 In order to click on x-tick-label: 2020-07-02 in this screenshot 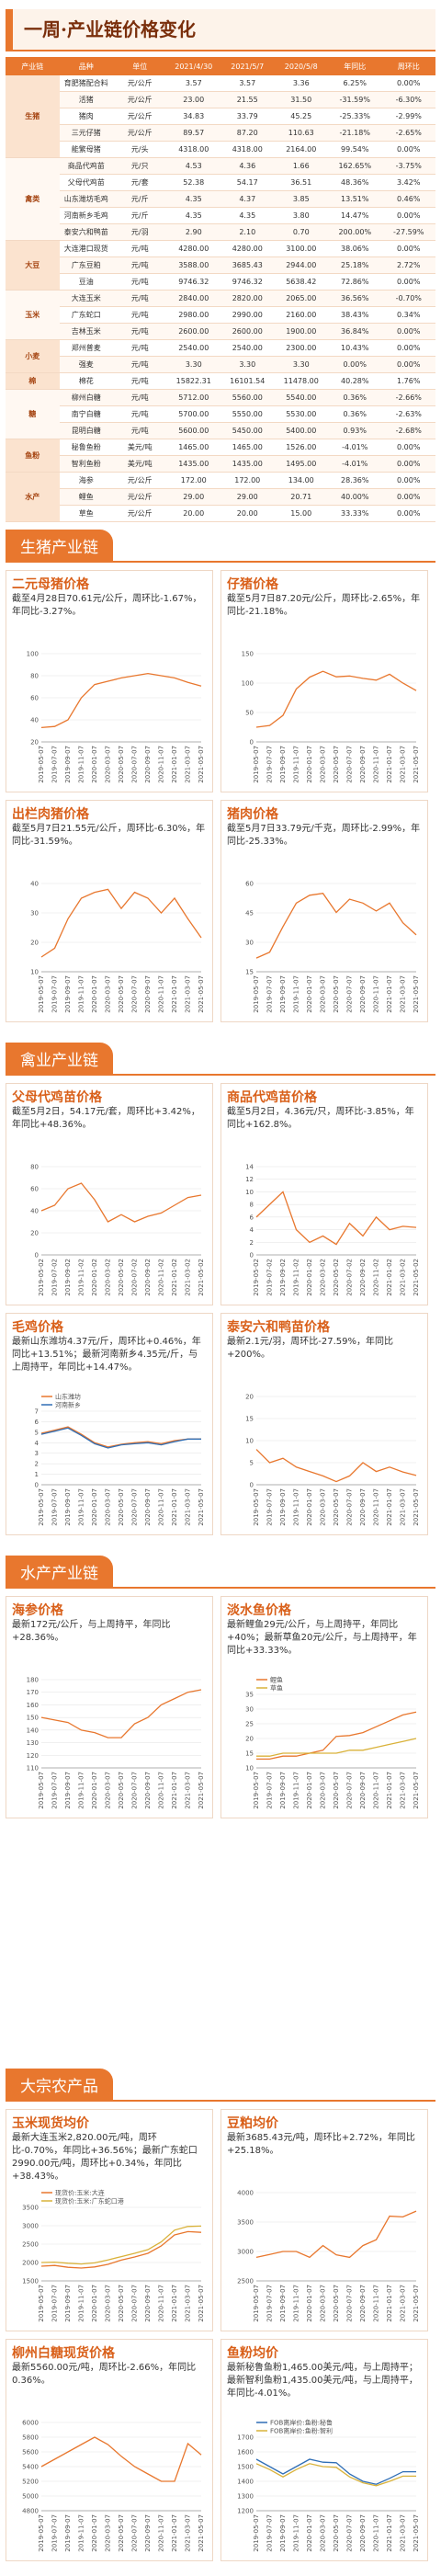, I will do `click(350, 1277)`.